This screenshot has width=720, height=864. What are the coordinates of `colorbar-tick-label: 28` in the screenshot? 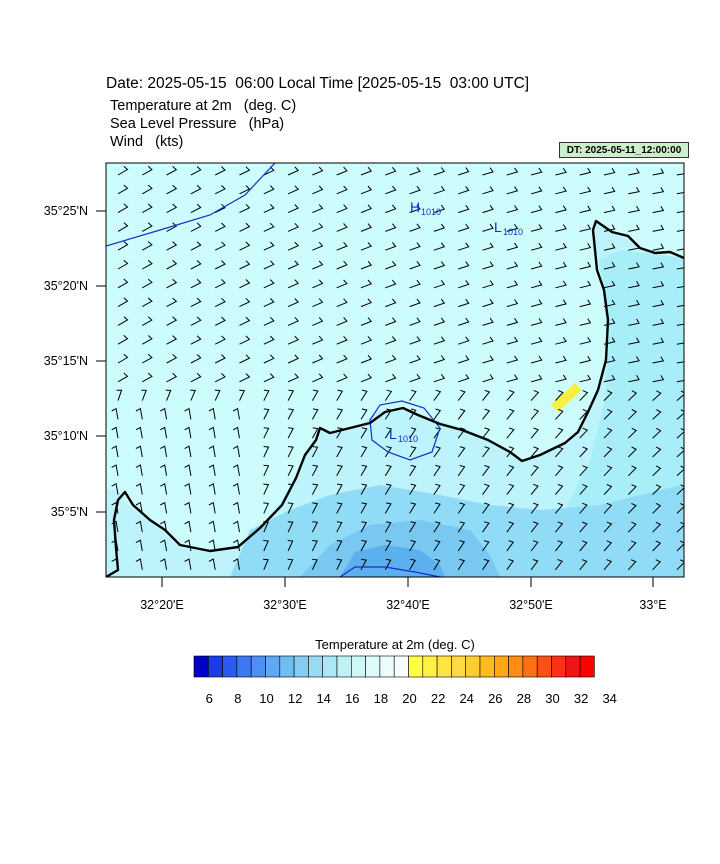 It's located at (524, 698).